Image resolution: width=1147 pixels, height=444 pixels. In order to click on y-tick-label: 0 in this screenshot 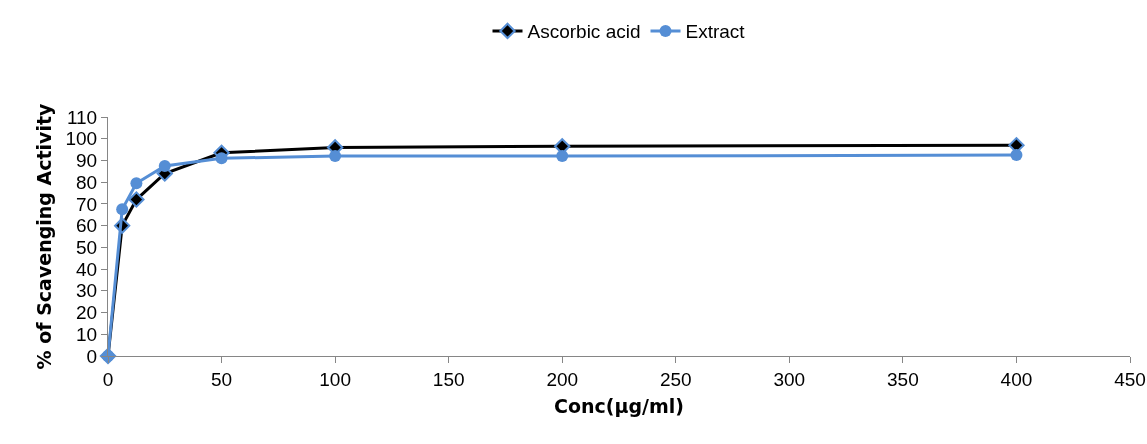, I will do `click(92, 356)`.